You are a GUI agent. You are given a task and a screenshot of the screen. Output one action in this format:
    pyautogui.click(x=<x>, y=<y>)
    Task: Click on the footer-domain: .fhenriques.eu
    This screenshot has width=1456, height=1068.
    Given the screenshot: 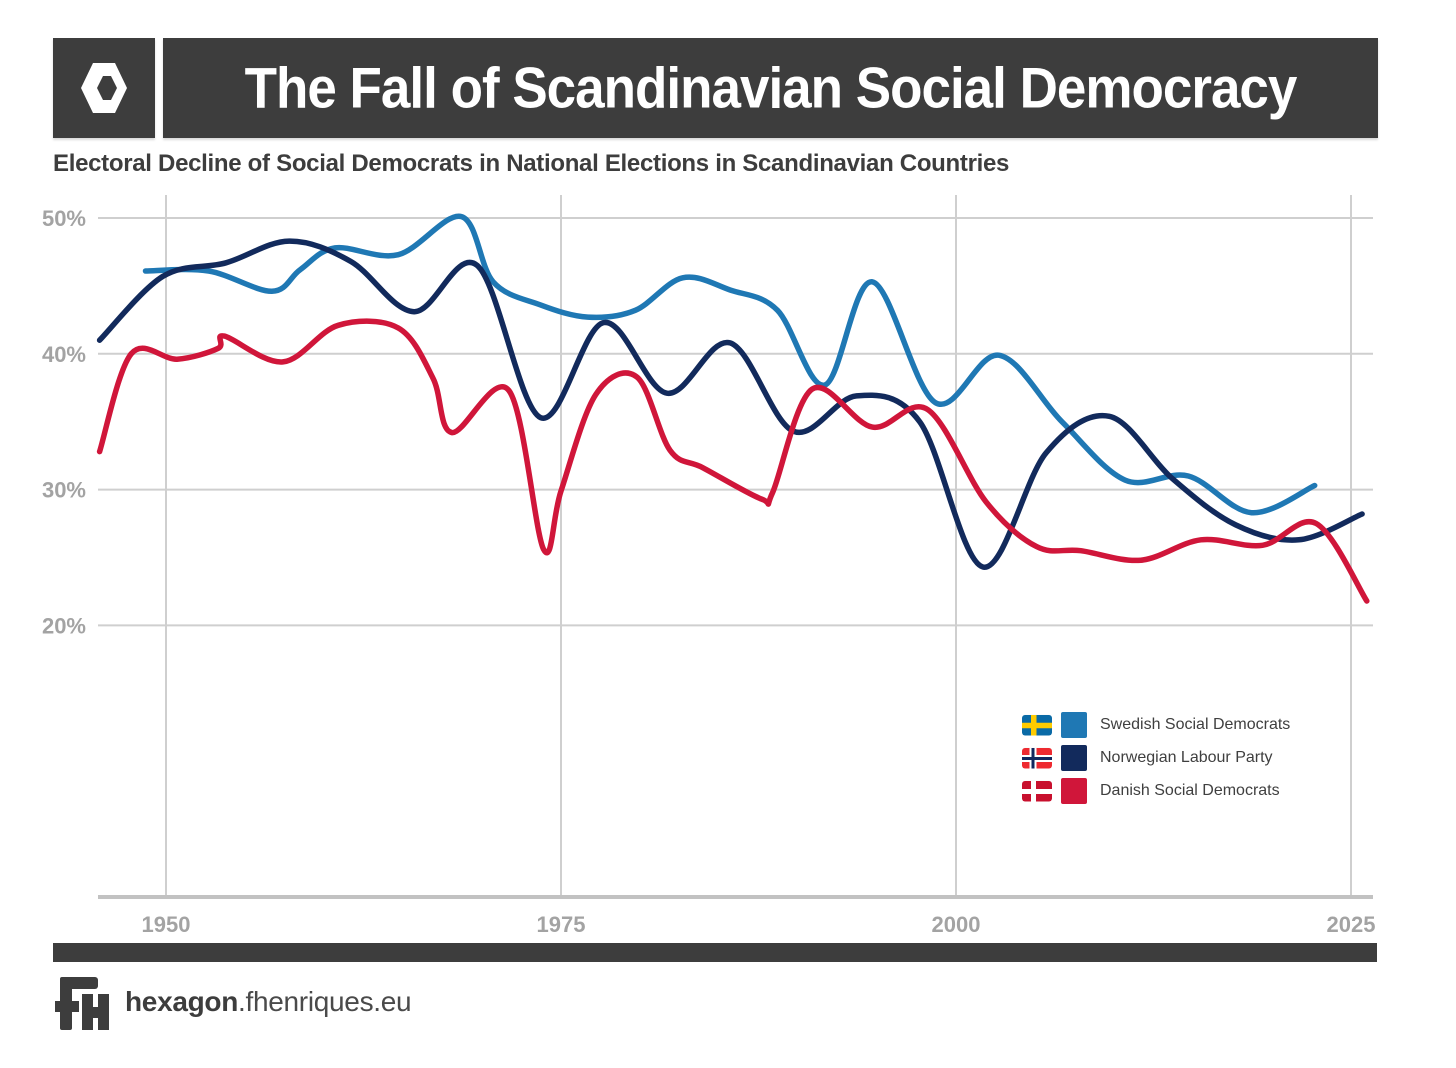 What is the action you would take?
    pyautogui.click(x=325, y=1001)
    